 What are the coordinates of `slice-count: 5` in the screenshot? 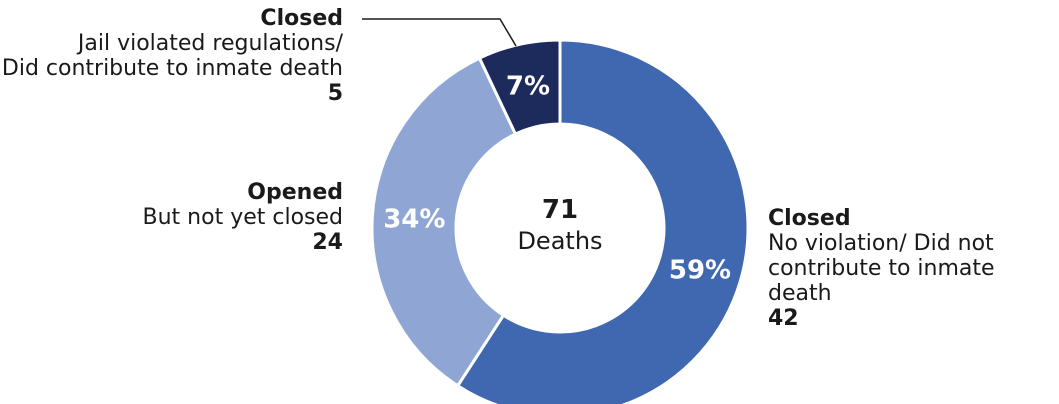 It's located at (335, 93).